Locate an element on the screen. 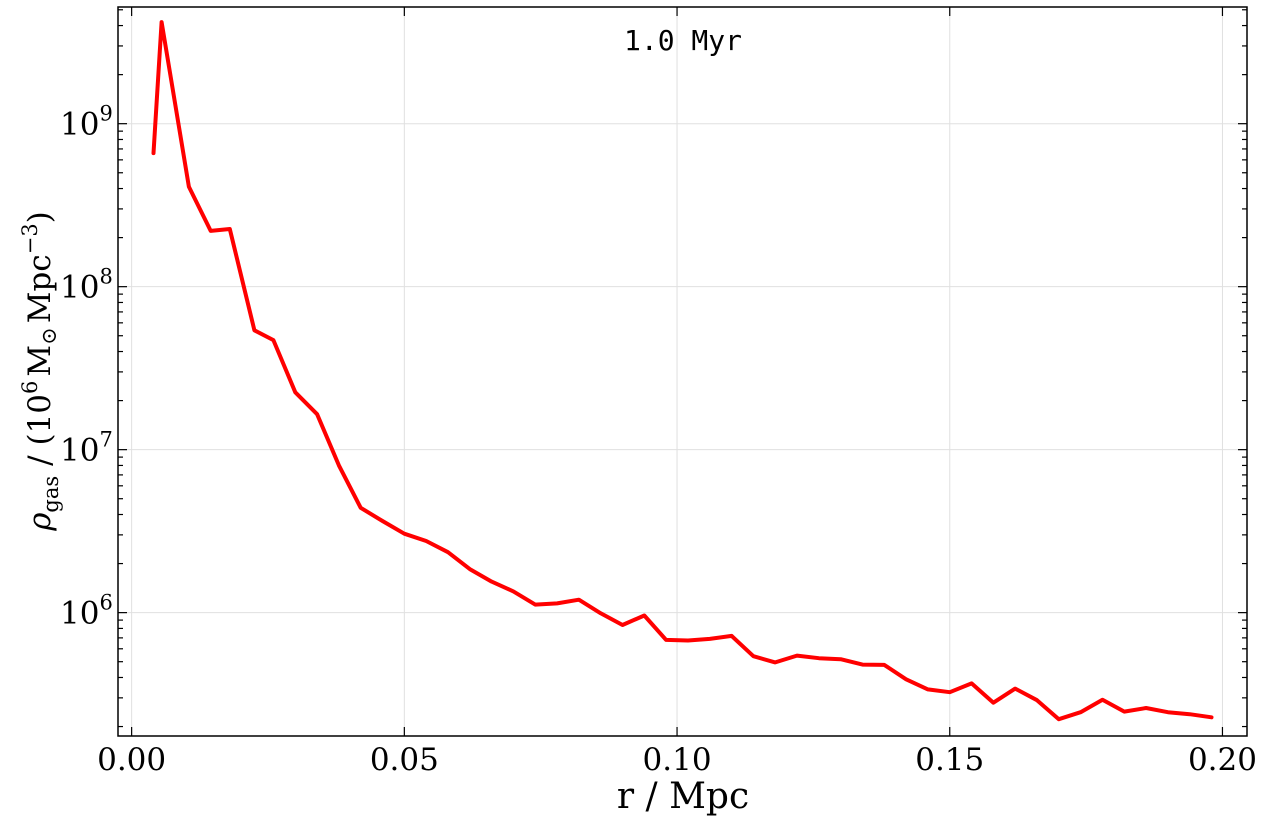  x-tick-label: 0.10 is located at coordinates (677, 760).